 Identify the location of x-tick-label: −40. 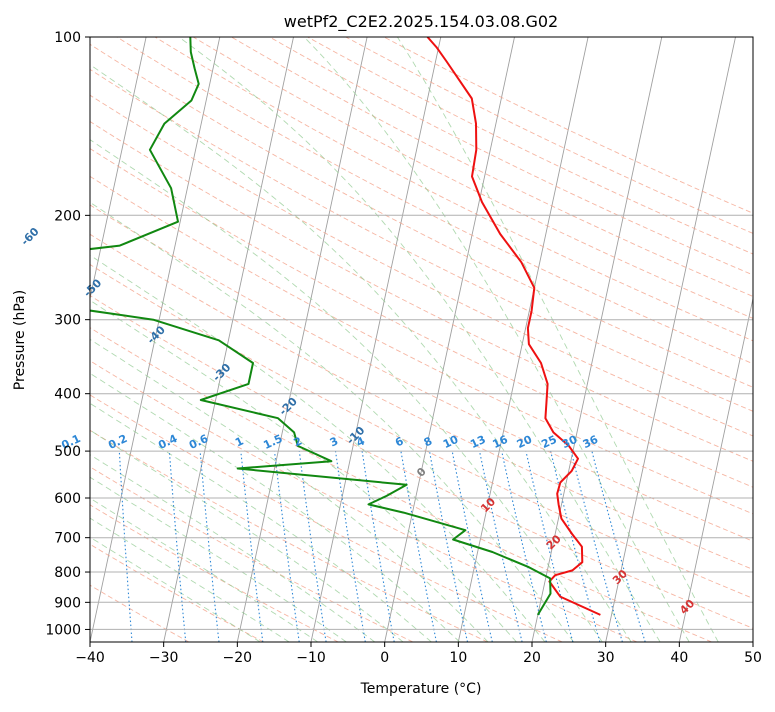
(90, 658).